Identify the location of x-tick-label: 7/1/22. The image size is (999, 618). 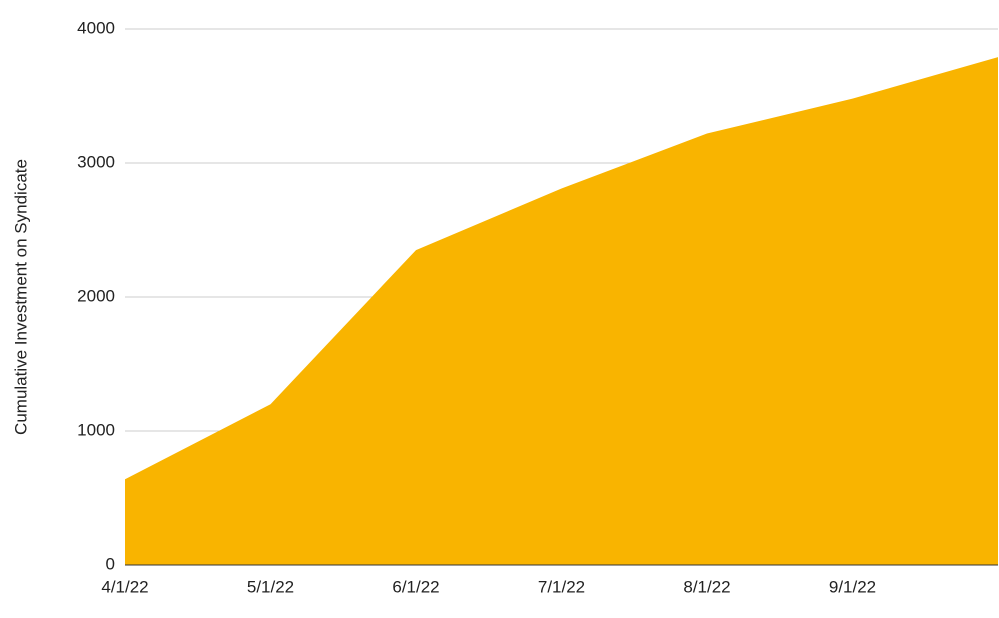
(561, 586).